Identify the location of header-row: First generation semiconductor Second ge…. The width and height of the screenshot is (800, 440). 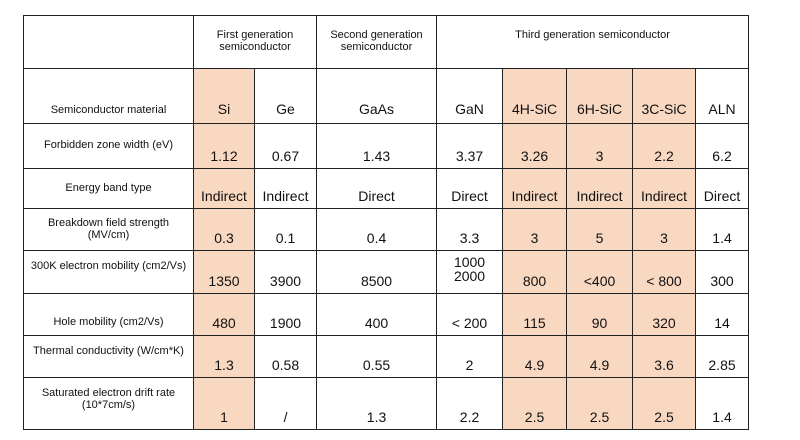
(386, 42).